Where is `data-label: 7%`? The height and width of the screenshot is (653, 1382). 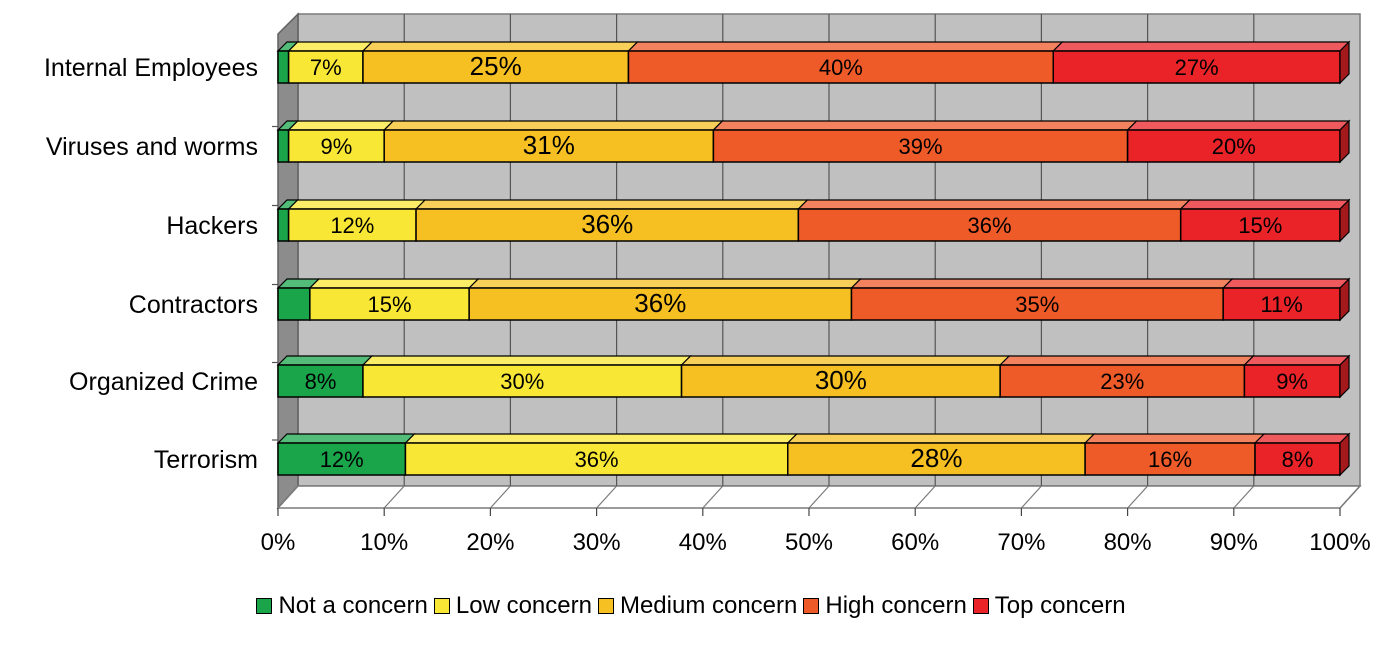
data-label: 7% is located at coordinates (326, 67).